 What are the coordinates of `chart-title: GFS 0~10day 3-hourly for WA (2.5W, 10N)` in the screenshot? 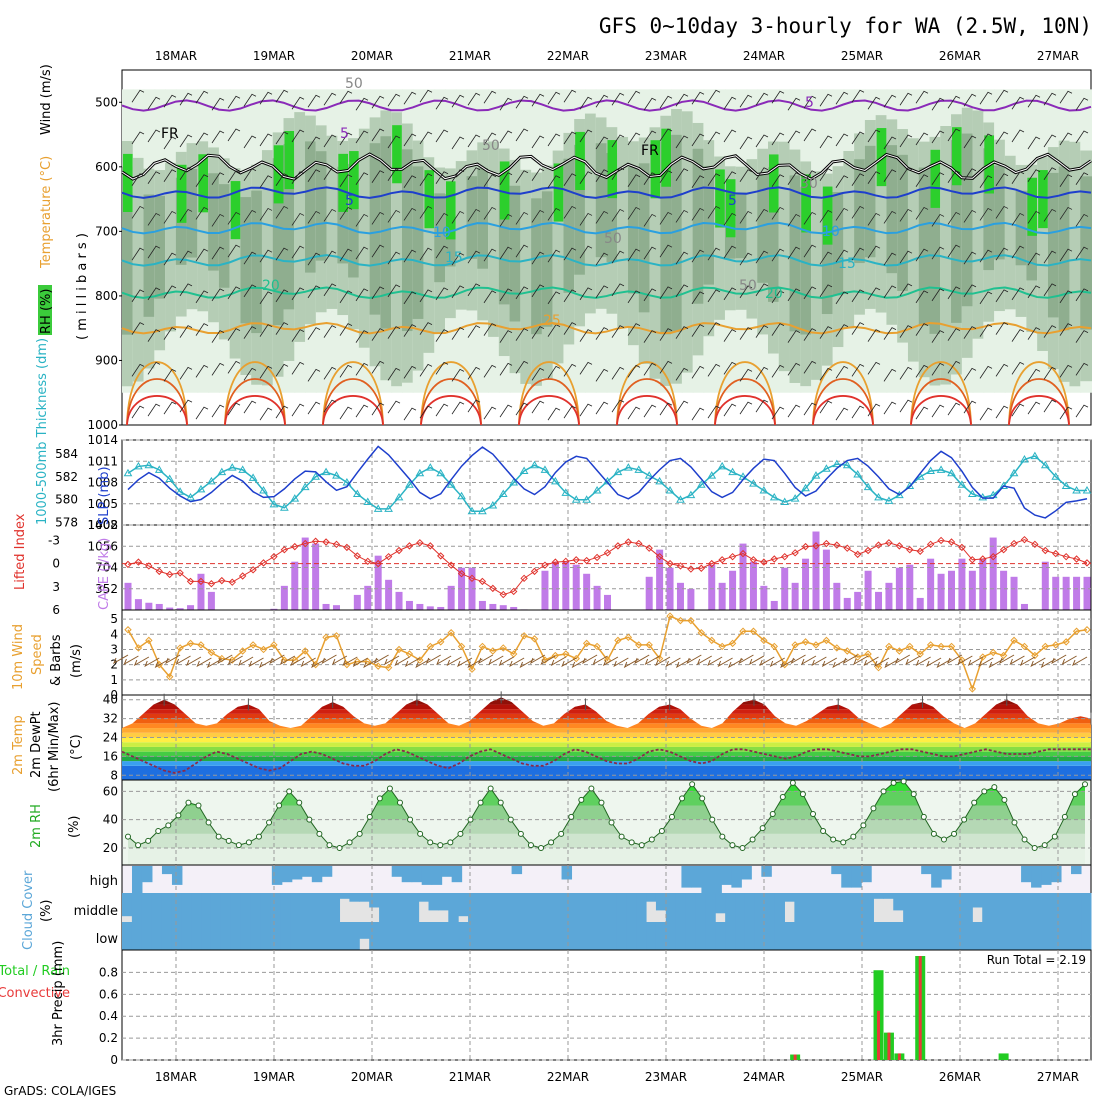 It's located at (845, 26).